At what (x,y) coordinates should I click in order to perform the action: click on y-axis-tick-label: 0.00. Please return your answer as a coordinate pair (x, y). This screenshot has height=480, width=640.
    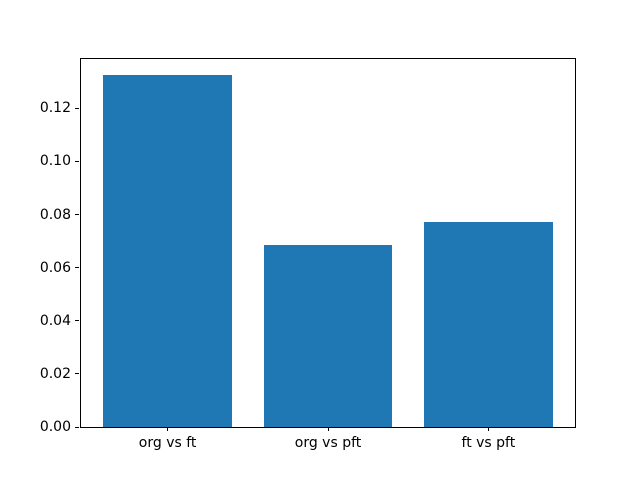
    Looking at the image, I should click on (55, 427).